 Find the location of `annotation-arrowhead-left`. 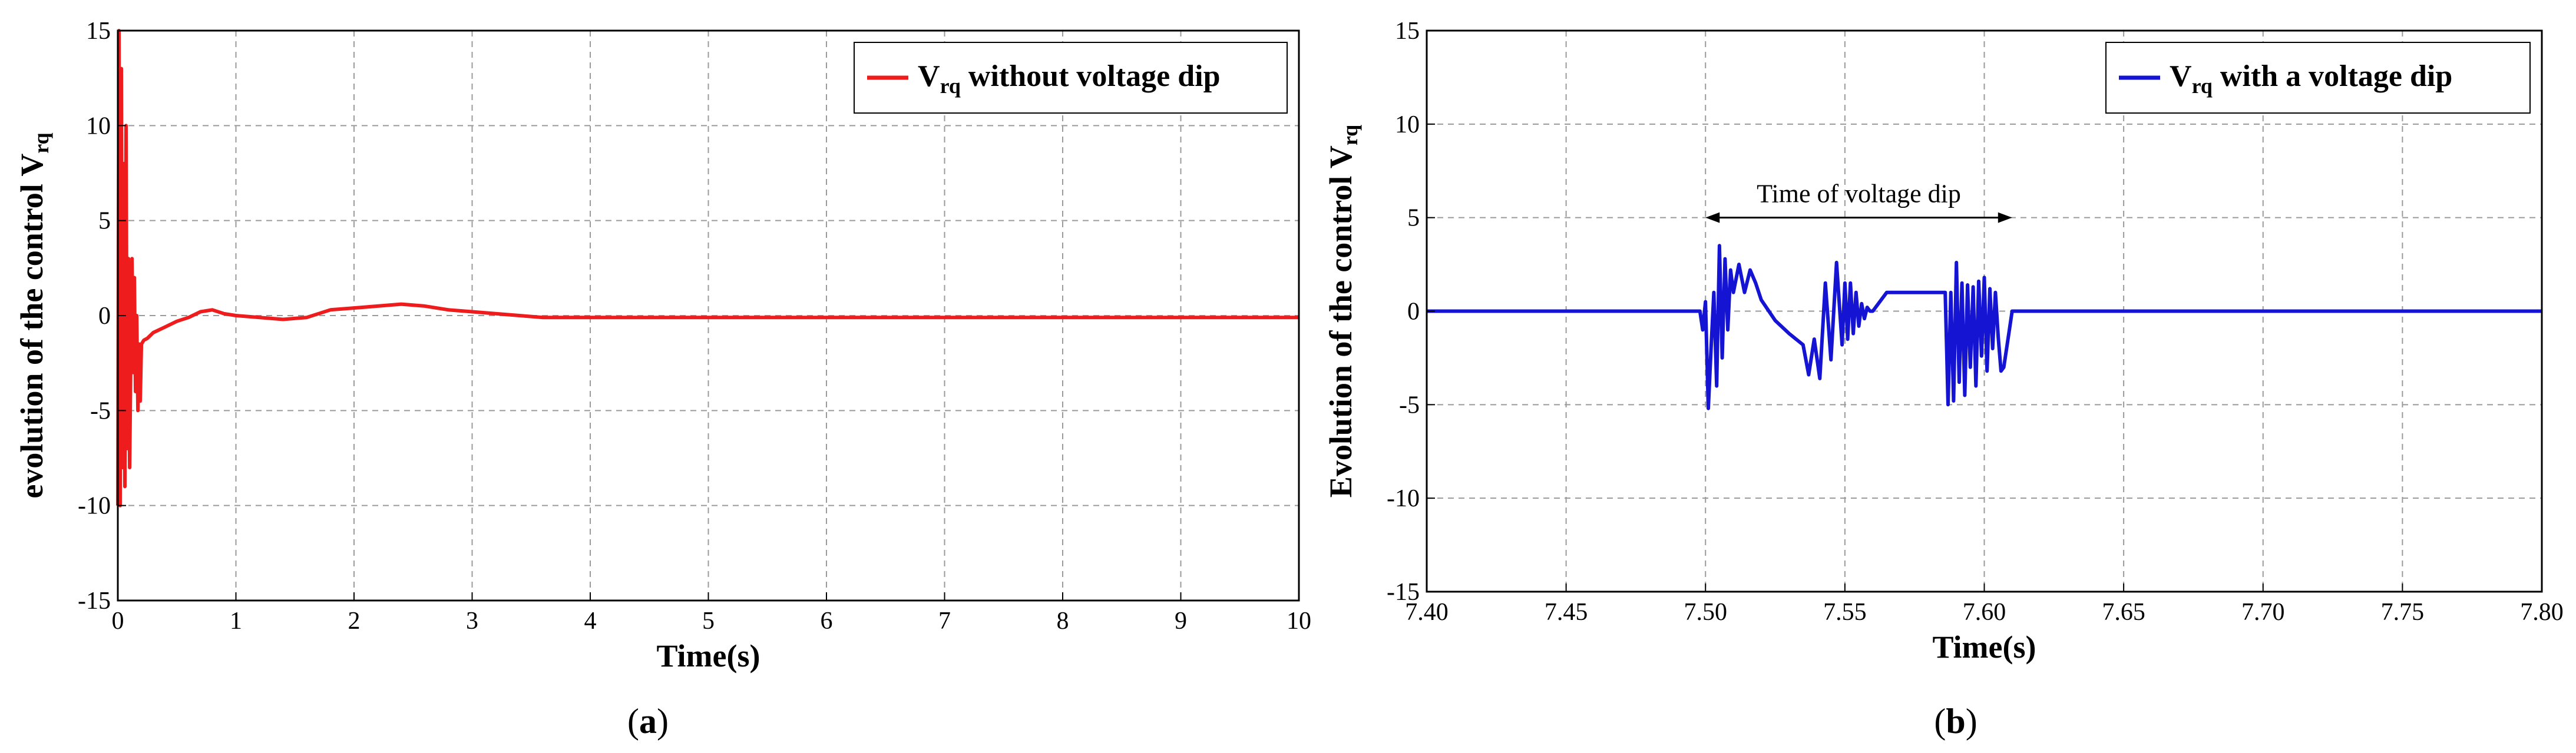

annotation-arrowhead-left is located at coordinates (1712, 218).